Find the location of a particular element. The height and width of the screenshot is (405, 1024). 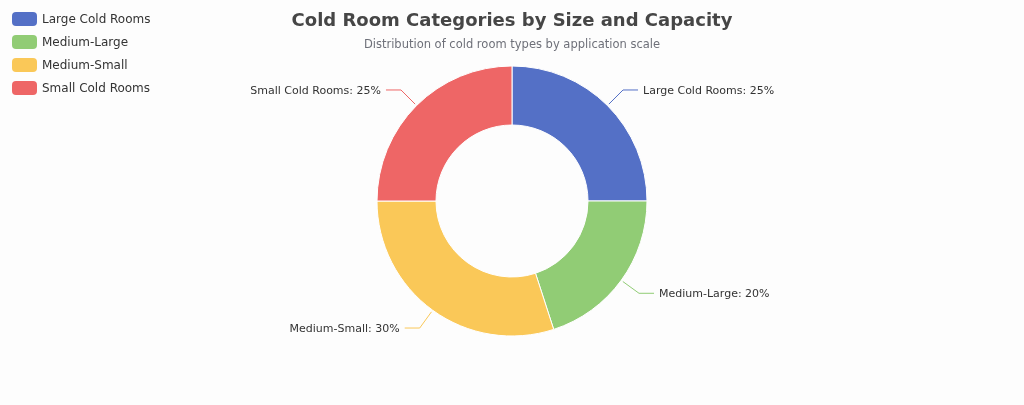

data-label: Medium-Large: 20% is located at coordinates (714, 294).